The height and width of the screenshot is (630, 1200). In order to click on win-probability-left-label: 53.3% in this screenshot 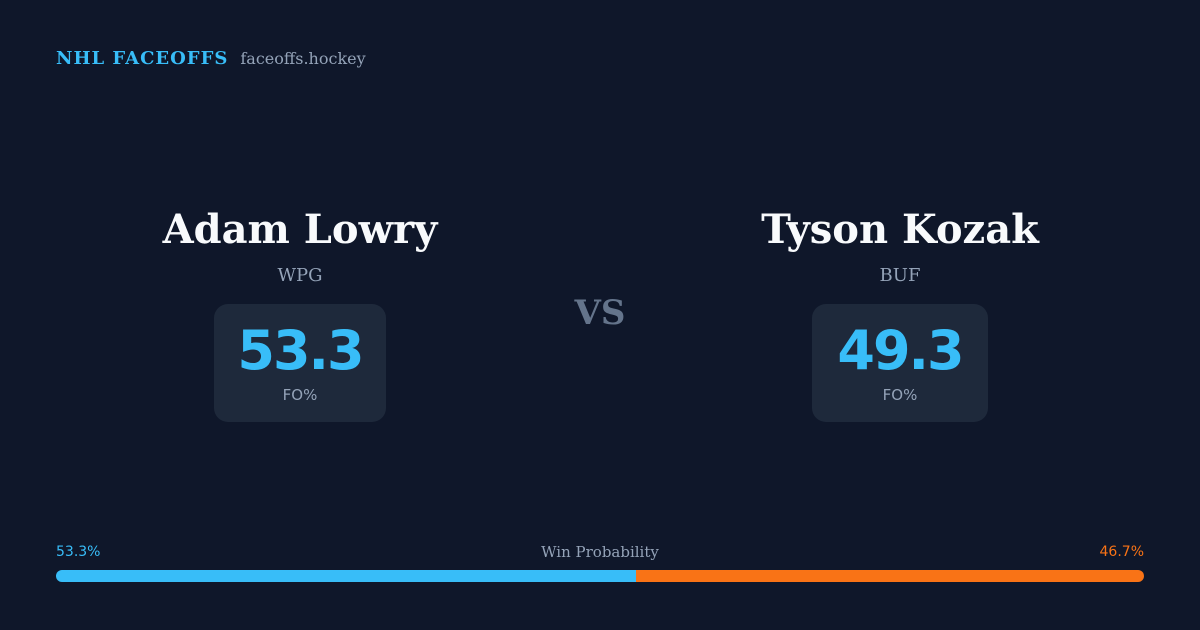, I will do `click(78, 552)`.